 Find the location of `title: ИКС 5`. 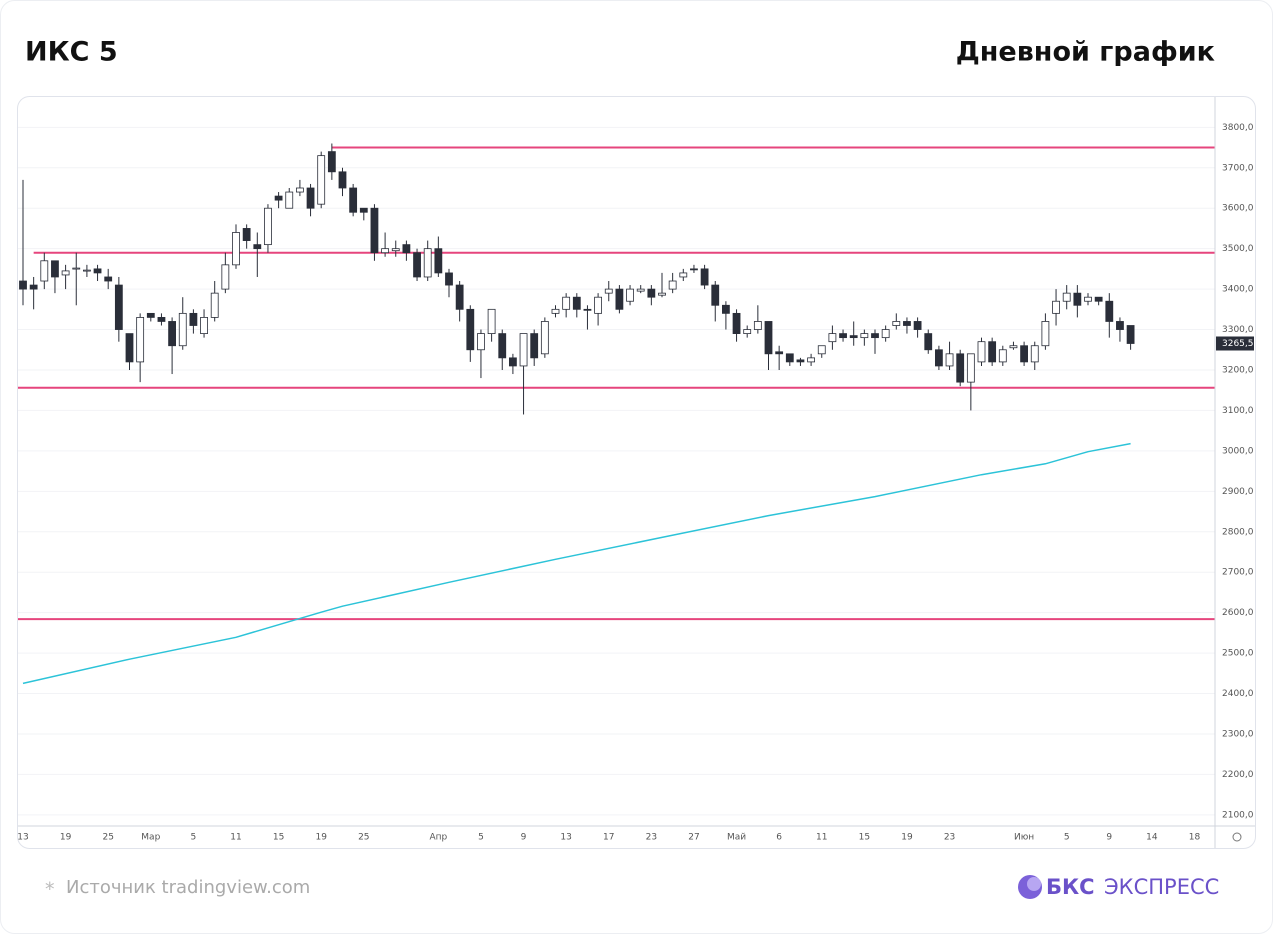

title: ИКС 5 is located at coordinates (71, 52).